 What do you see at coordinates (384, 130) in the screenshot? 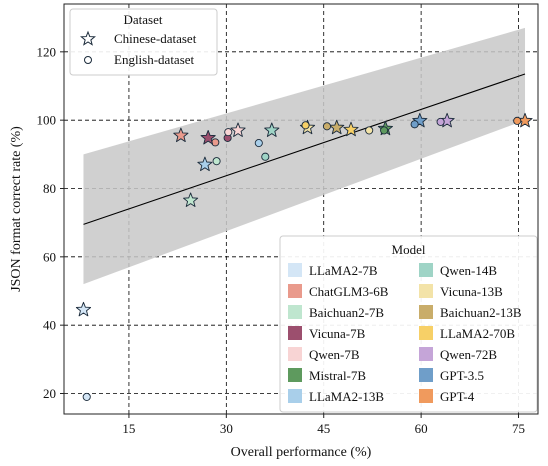
I see `circle-point-mistral-7b` at bounding box center [384, 130].